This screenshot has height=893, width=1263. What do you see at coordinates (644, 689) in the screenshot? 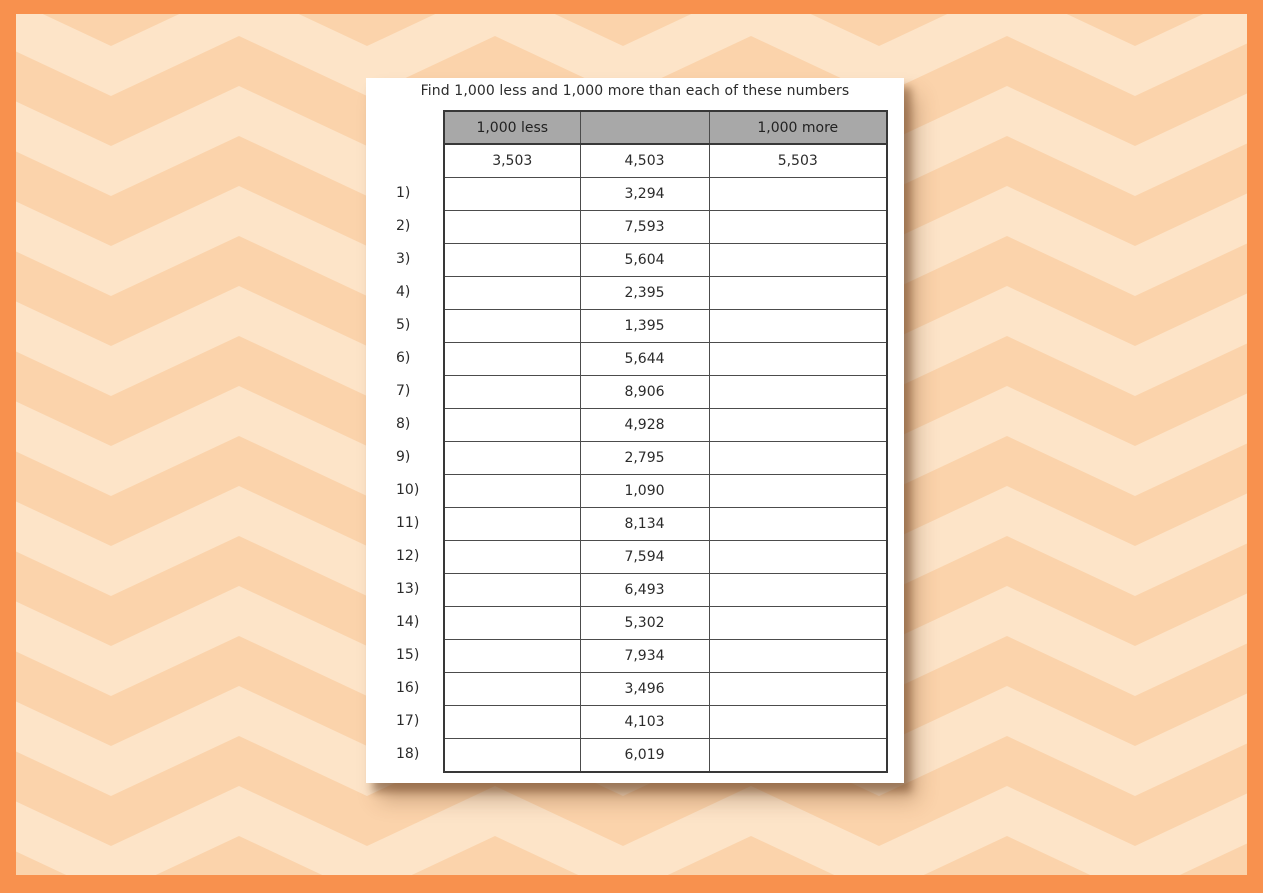
I see `center-number-cell: 3,496` at bounding box center [644, 689].